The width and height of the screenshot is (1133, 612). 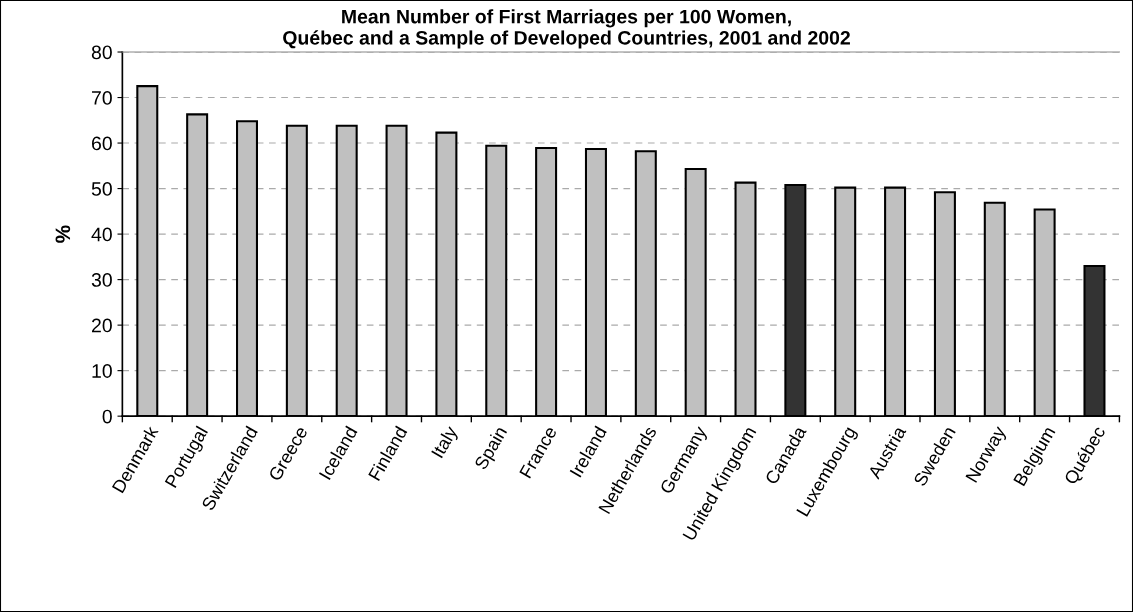 What do you see at coordinates (107, 416) in the screenshot?
I see `y-tick-label: 0` at bounding box center [107, 416].